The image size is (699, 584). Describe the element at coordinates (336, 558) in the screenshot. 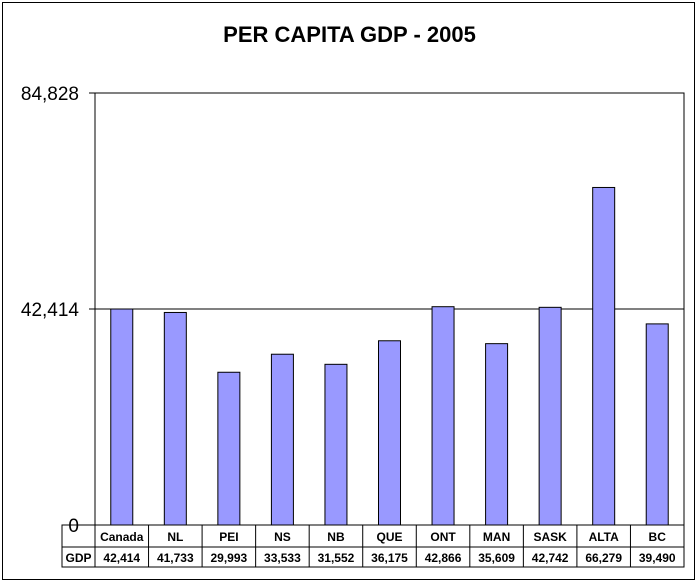

I see `data-label: 31,552` at that location.